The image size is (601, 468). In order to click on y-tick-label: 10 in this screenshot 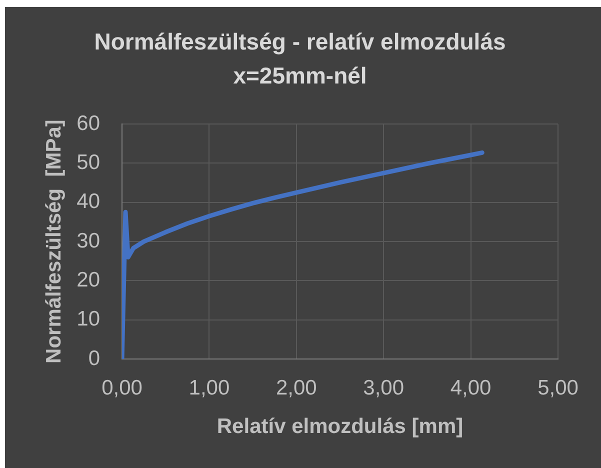, I will do `click(88, 319)`.